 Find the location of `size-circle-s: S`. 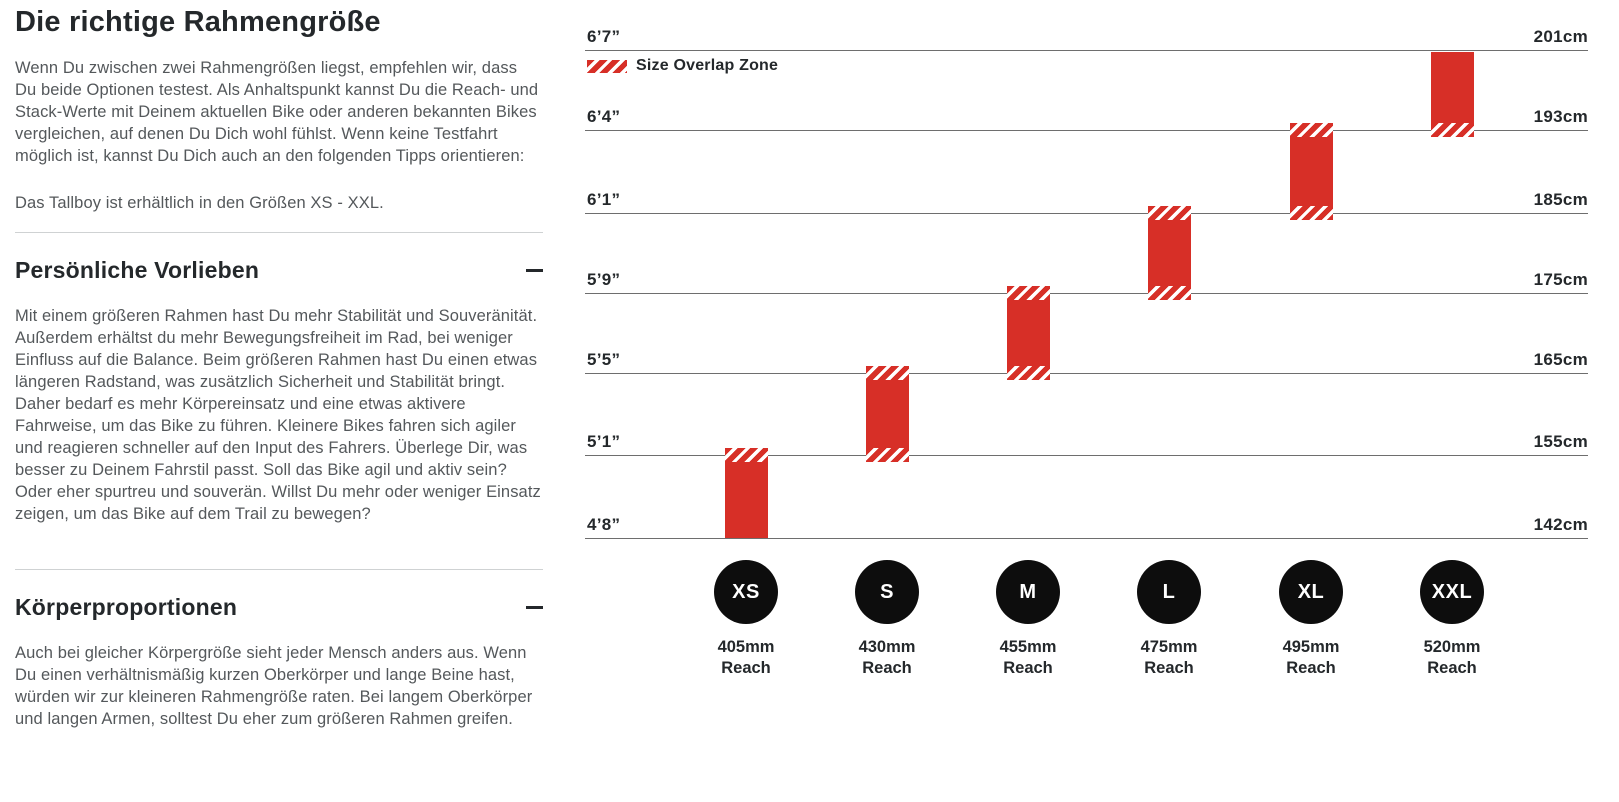

size-circle-s: S is located at coordinates (887, 592).